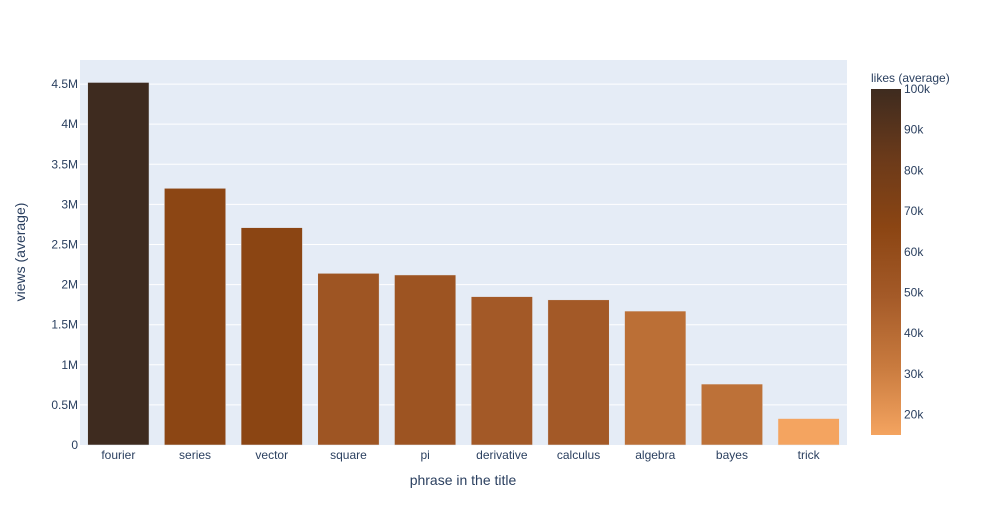  I want to click on bar-trick, so click(808, 432).